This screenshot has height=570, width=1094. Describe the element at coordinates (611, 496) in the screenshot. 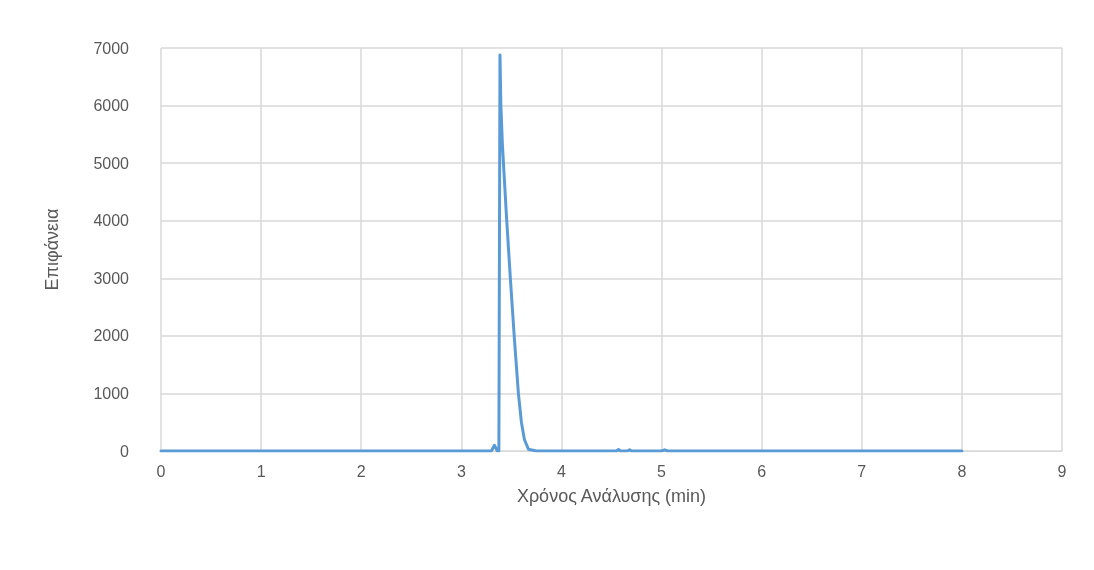

I see `x-axis-title: Χρόνος Ανάλυσης (min)` at that location.